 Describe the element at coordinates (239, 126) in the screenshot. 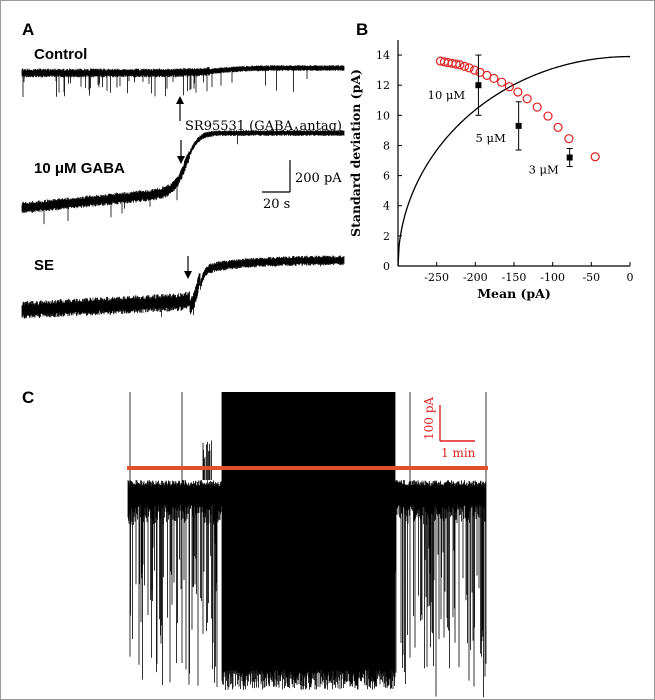

I see `drug-prefix: SR95531 (GABA` at that location.